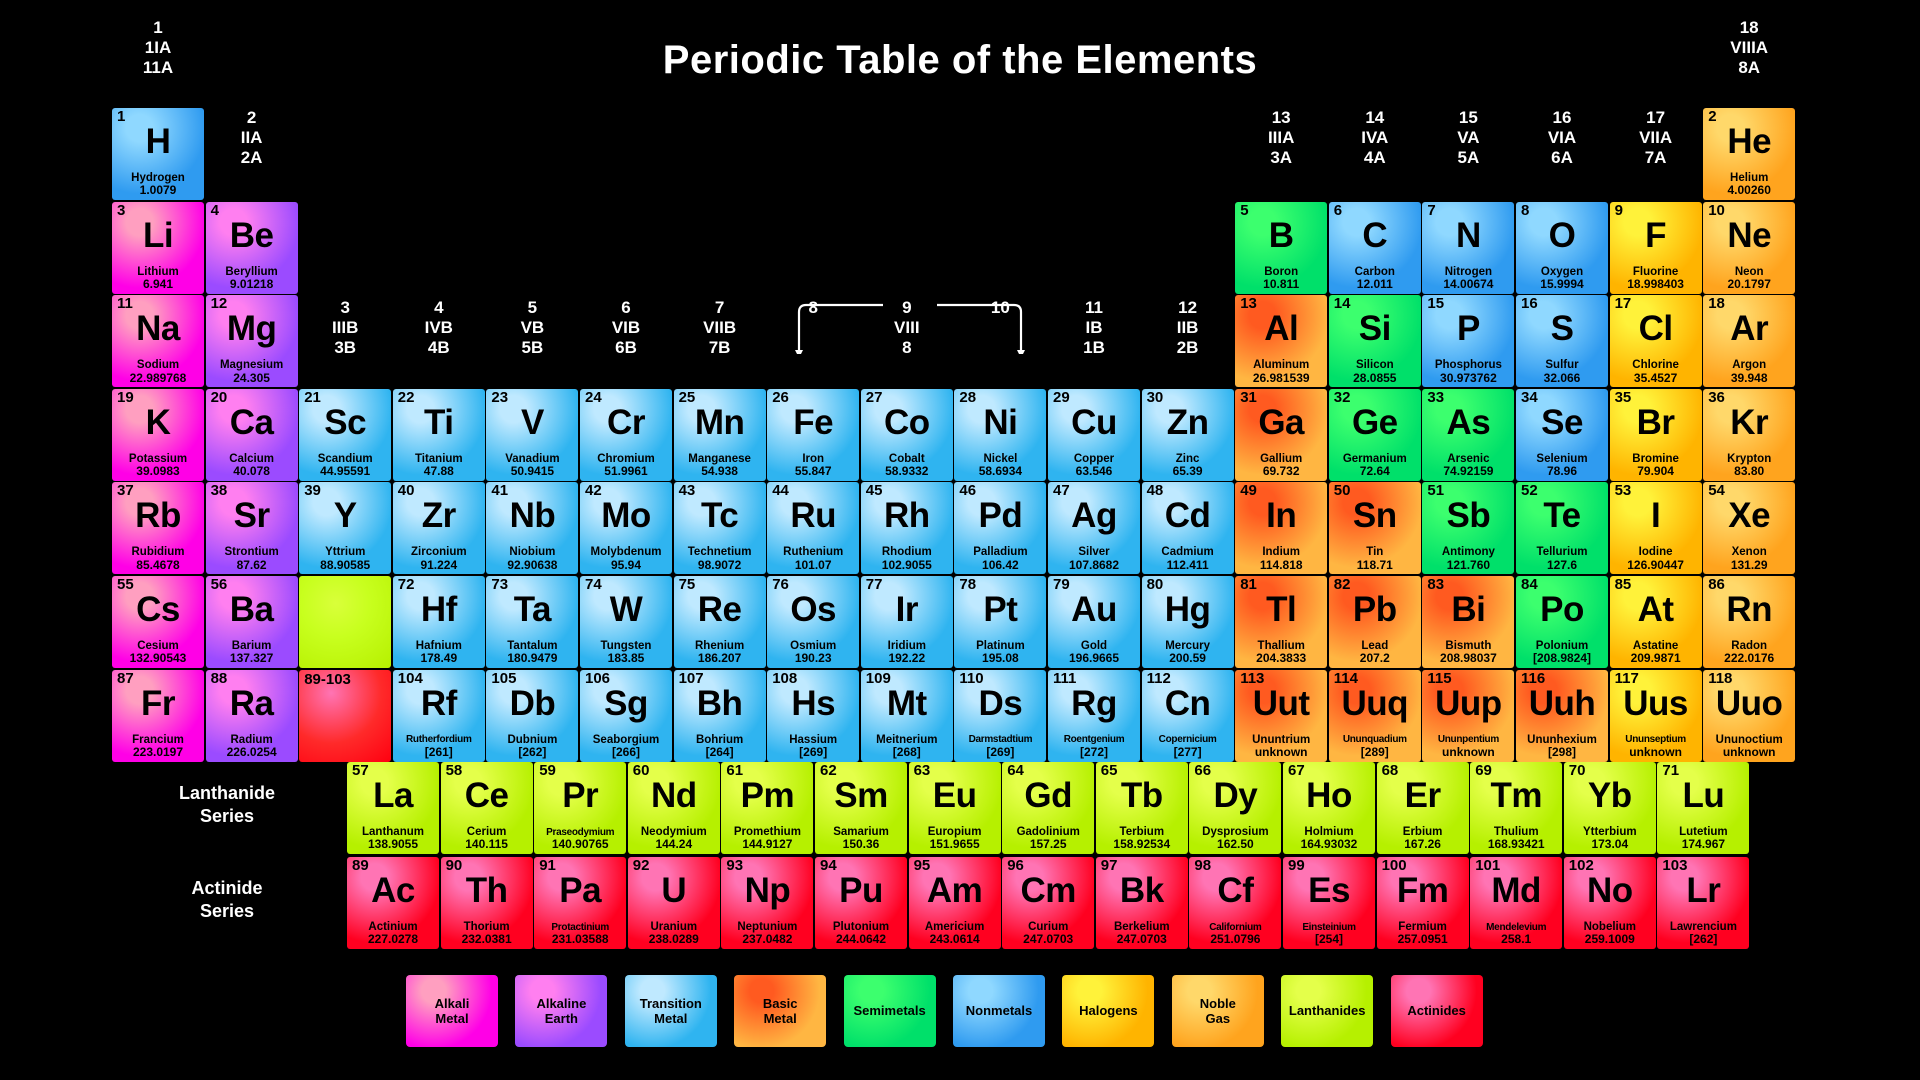 The image size is (1920, 1080). What do you see at coordinates (1374, 622) in the screenshot?
I see `element-cell-Pb: 82 Pb Lead 207.2` at bounding box center [1374, 622].